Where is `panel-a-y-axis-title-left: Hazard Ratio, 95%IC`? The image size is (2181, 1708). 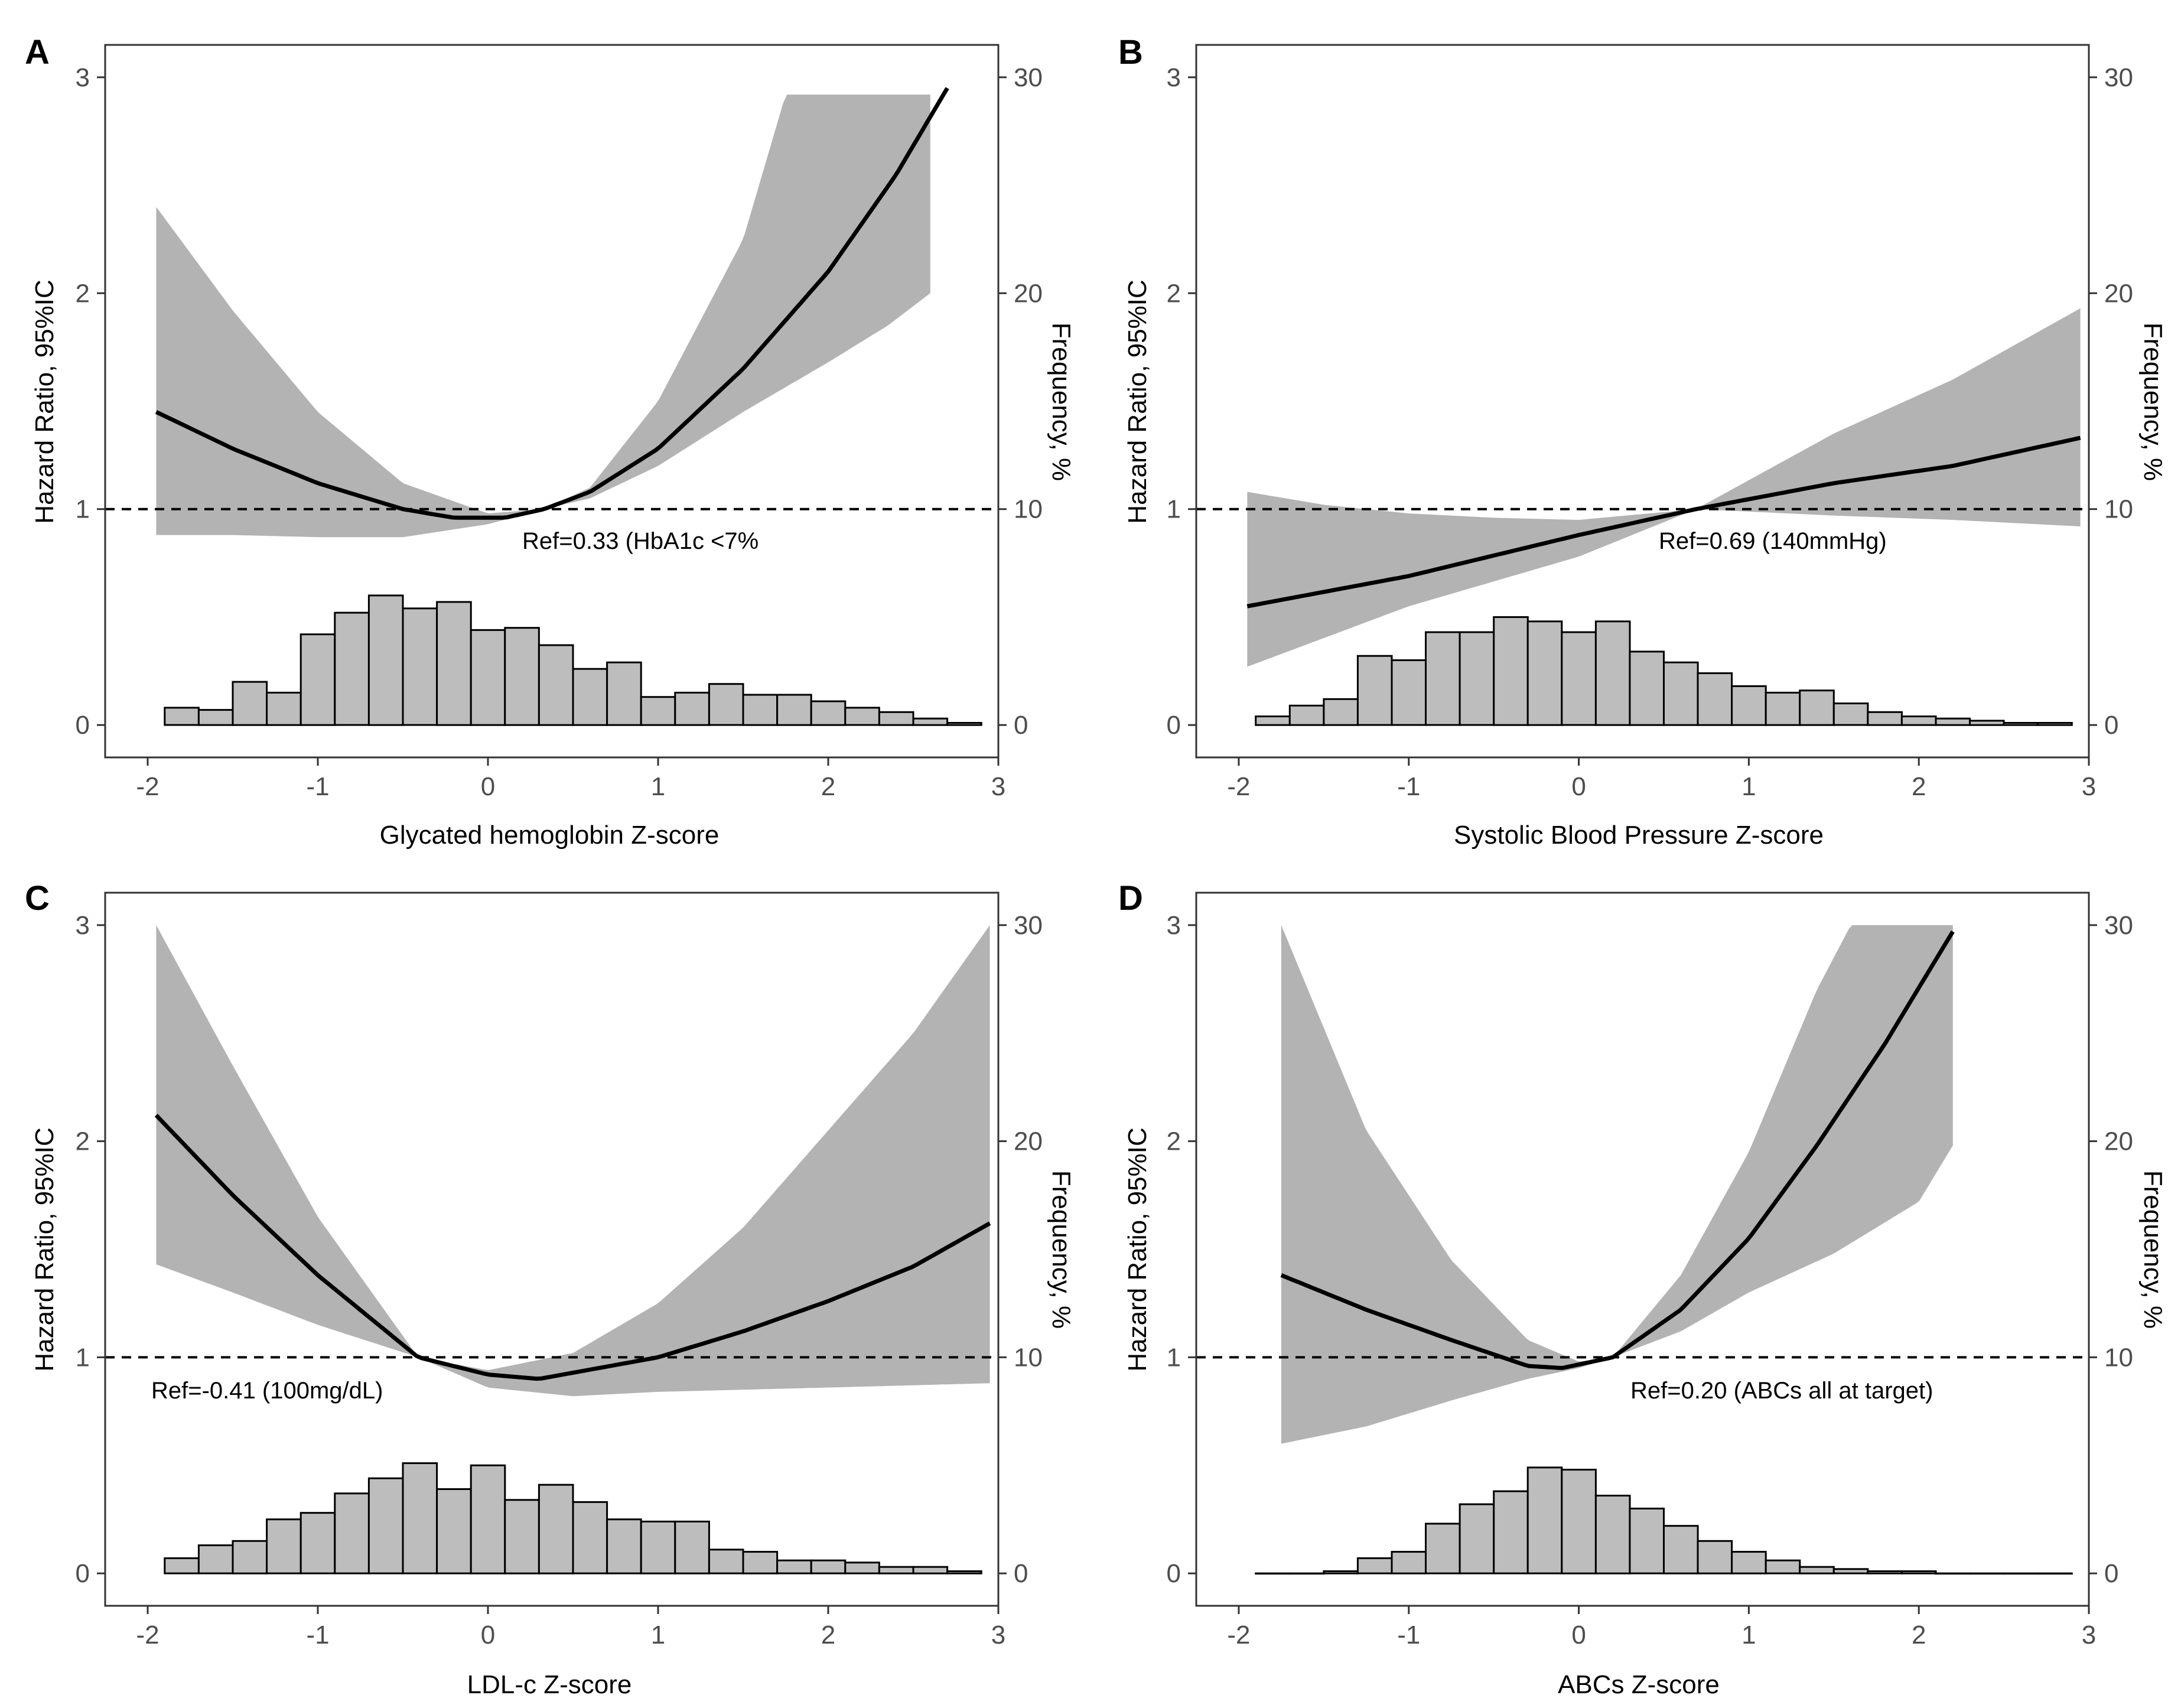 panel-a-y-axis-title-left: Hazard Ratio, 95%IC is located at coordinates (44, 401).